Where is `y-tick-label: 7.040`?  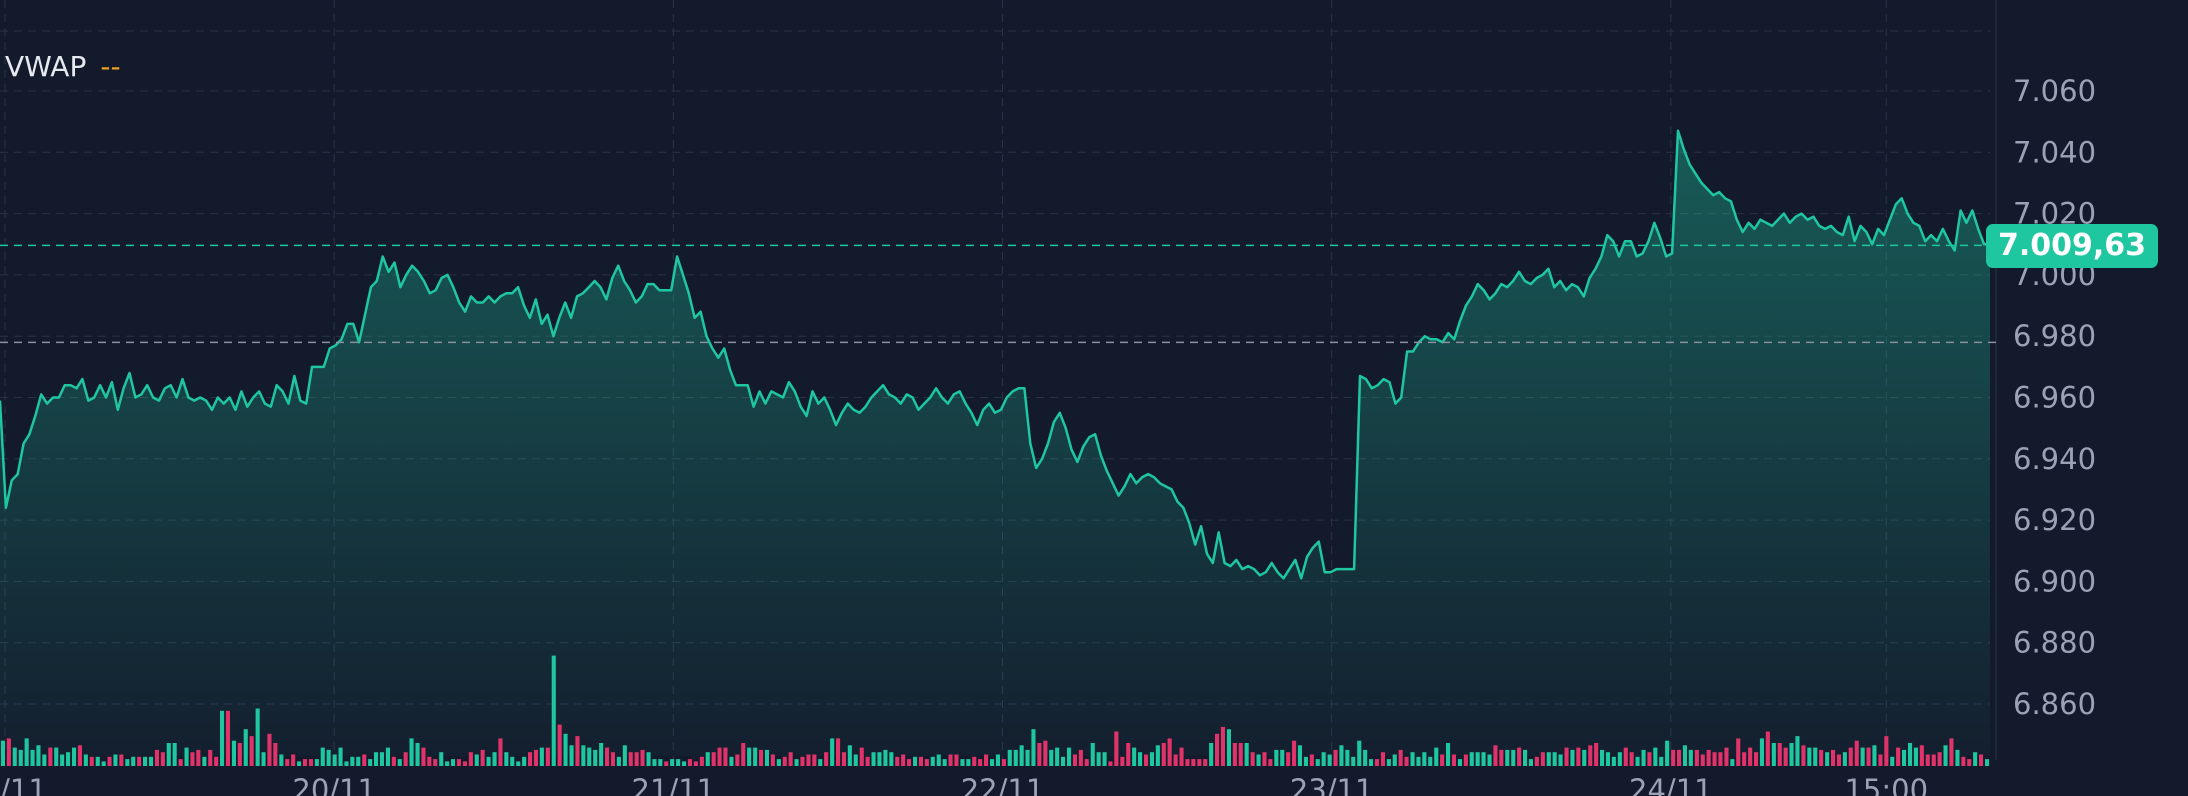
y-tick-label: 7.040 is located at coordinates (2054, 152).